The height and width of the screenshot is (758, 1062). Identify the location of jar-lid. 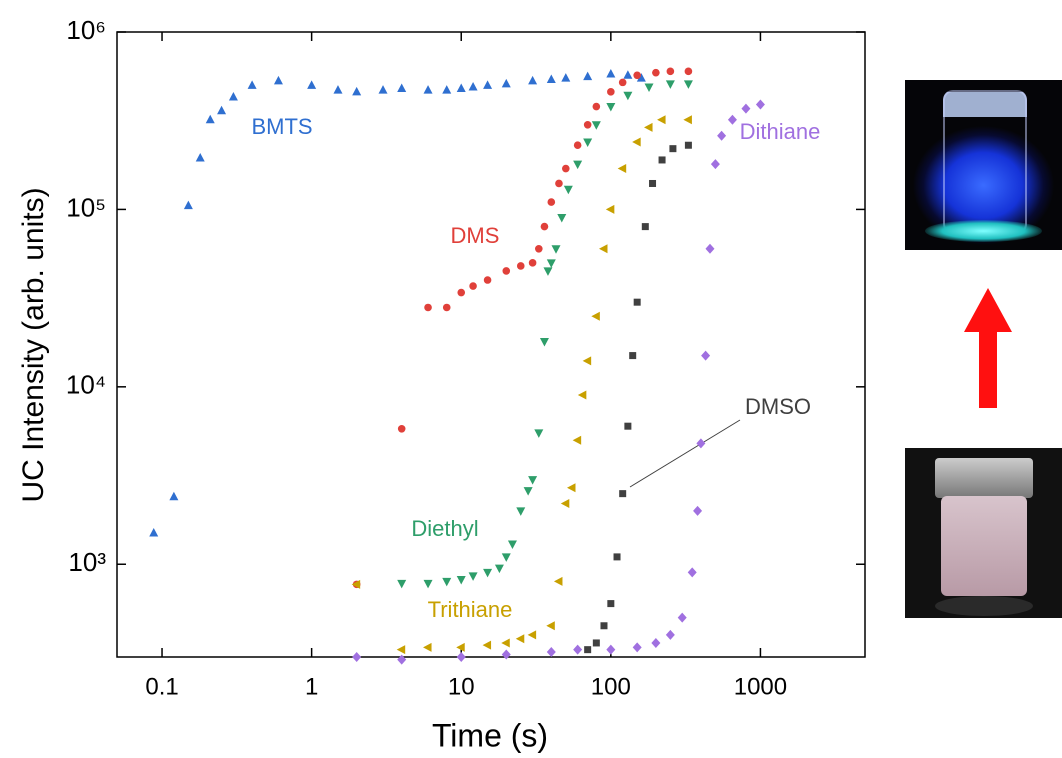
(984, 478).